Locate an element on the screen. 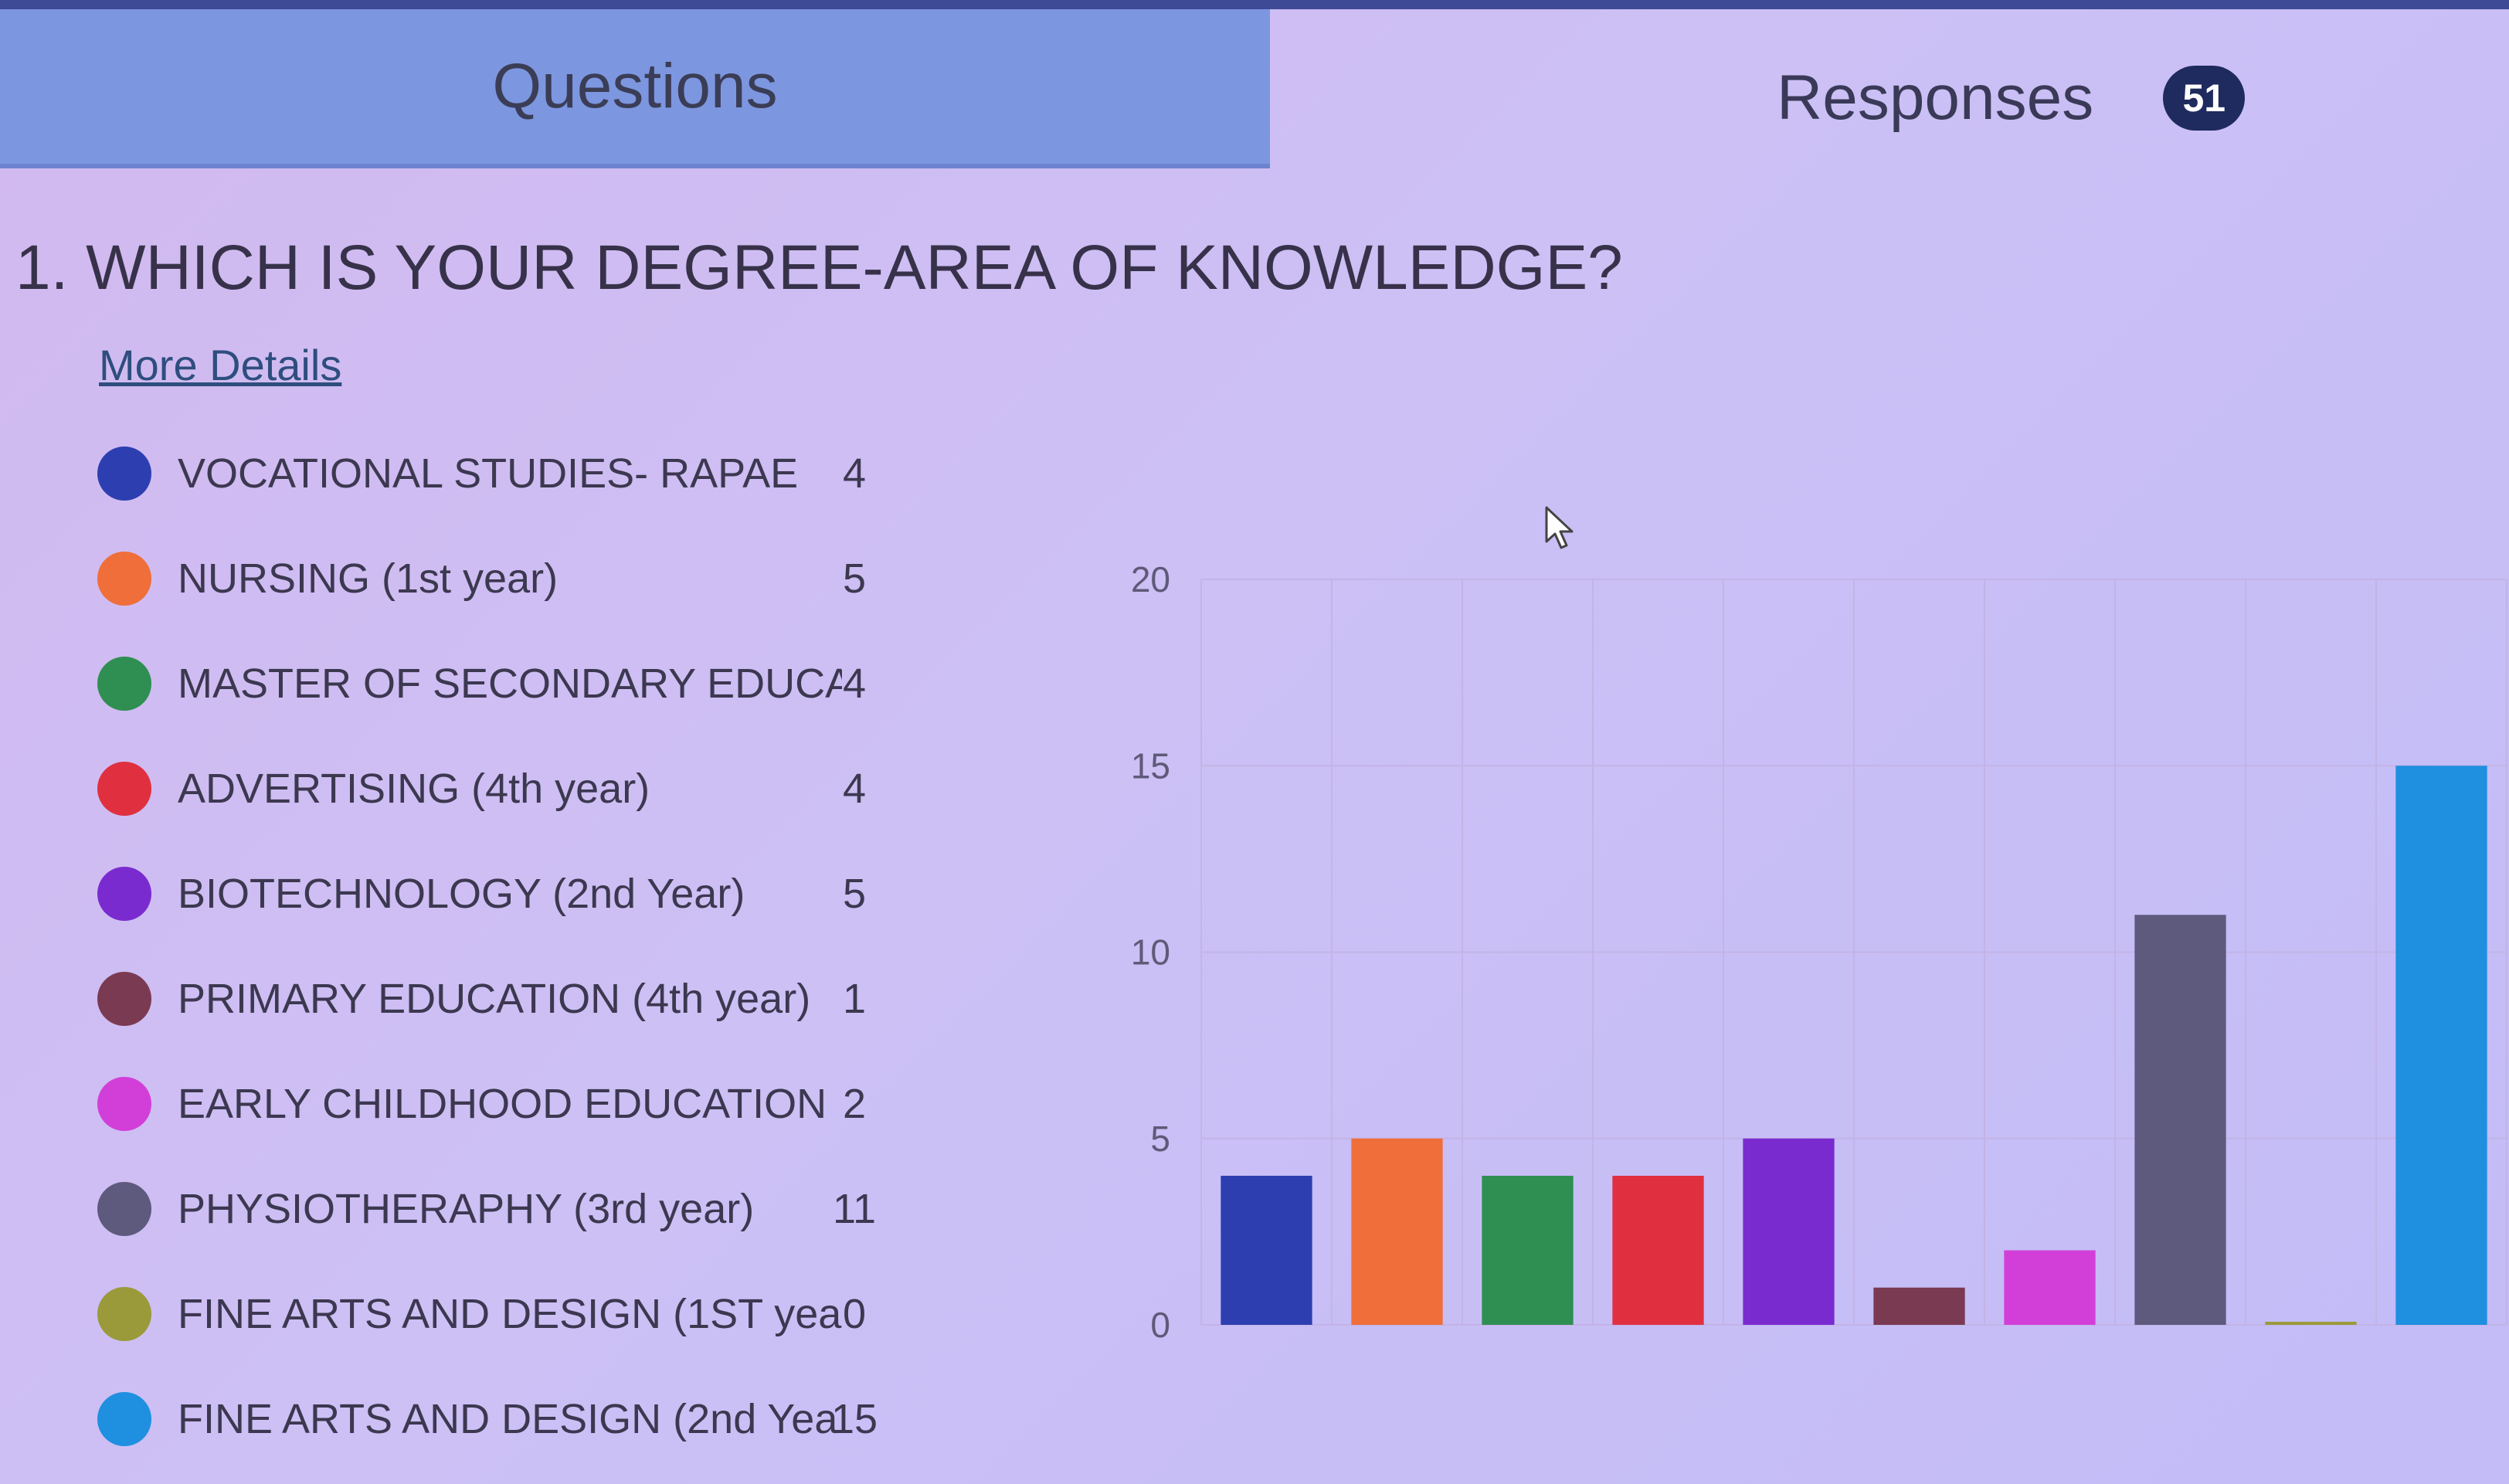 The image size is (2509, 1484). tab-responses: Responses 51 is located at coordinates (2012, 98).